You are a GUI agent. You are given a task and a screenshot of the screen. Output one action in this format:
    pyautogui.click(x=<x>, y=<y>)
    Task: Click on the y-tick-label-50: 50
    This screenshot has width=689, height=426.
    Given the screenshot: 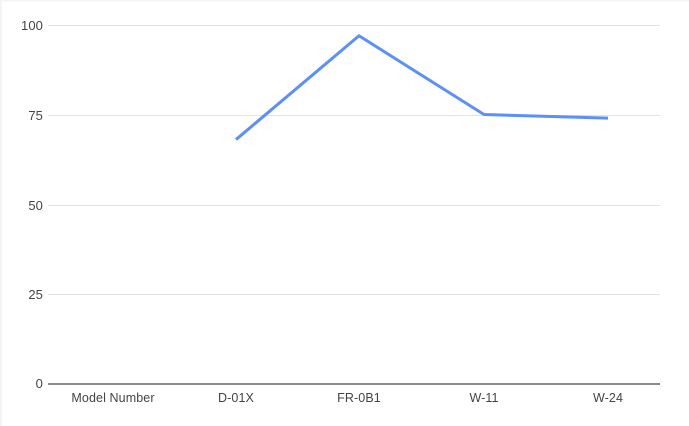 What is the action you would take?
    pyautogui.click(x=35, y=205)
    